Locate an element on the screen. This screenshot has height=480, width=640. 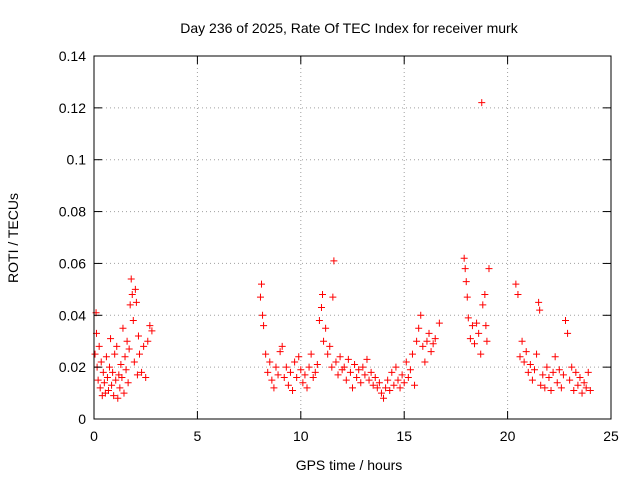
y-tick-label: 0.12 is located at coordinates (72, 108).